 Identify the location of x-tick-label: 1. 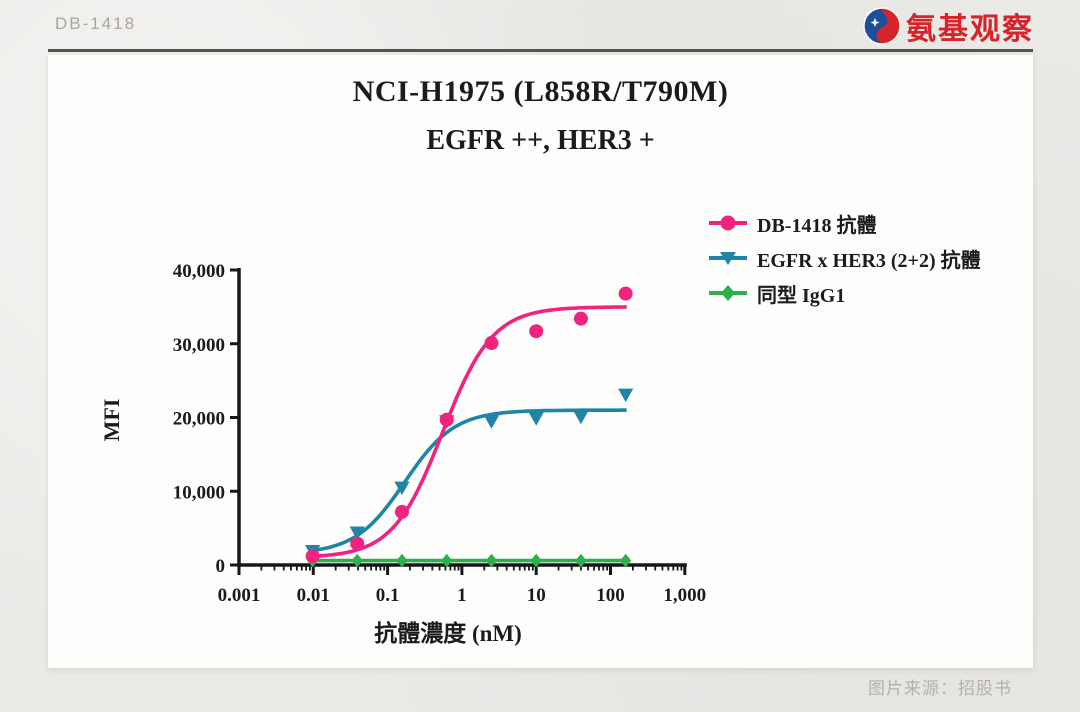
(462, 595).